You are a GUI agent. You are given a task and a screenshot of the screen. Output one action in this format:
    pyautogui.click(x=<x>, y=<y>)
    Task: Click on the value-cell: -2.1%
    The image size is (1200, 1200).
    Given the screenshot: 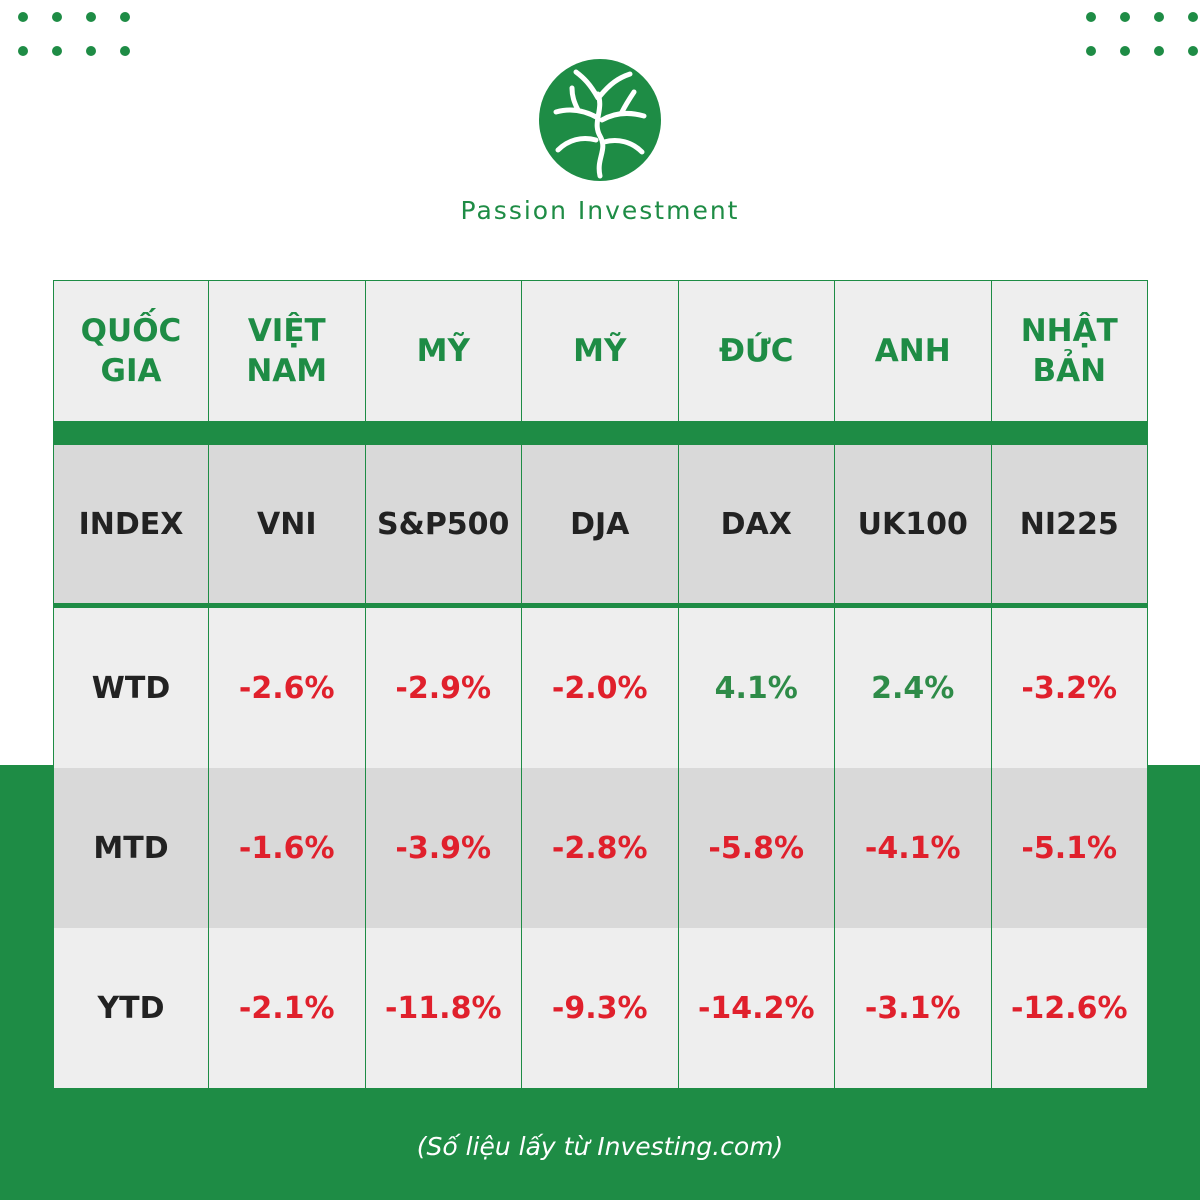 What is the action you would take?
    pyautogui.click(x=287, y=1008)
    